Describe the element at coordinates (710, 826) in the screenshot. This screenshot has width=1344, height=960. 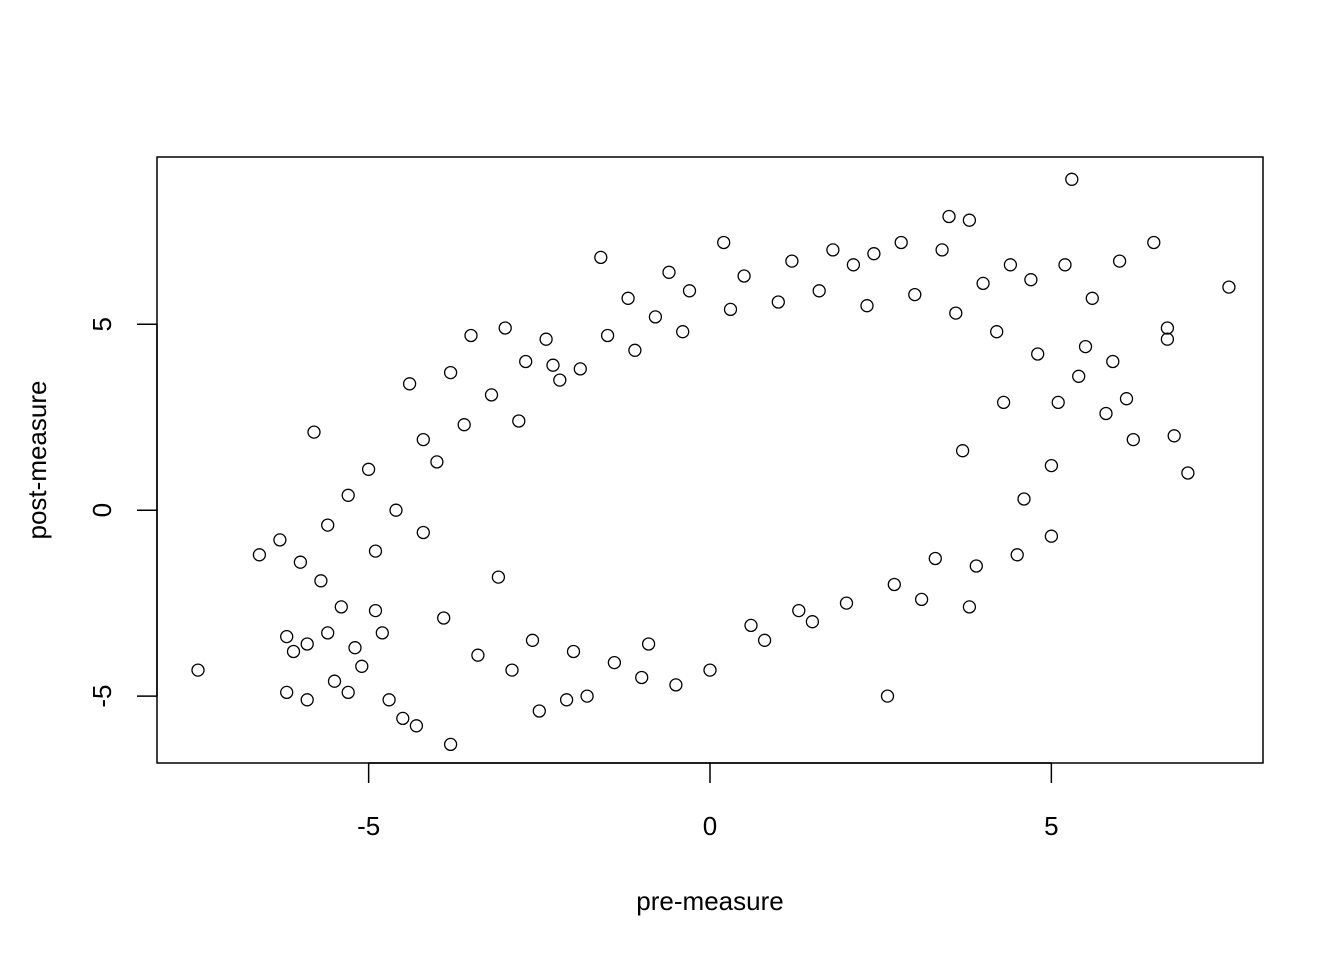
I see `x-tick-label: 0` at that location.